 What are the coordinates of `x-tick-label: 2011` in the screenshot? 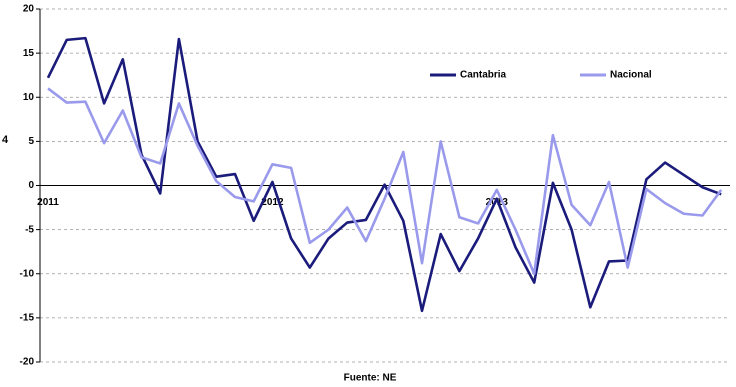 It's located at (48, 202).